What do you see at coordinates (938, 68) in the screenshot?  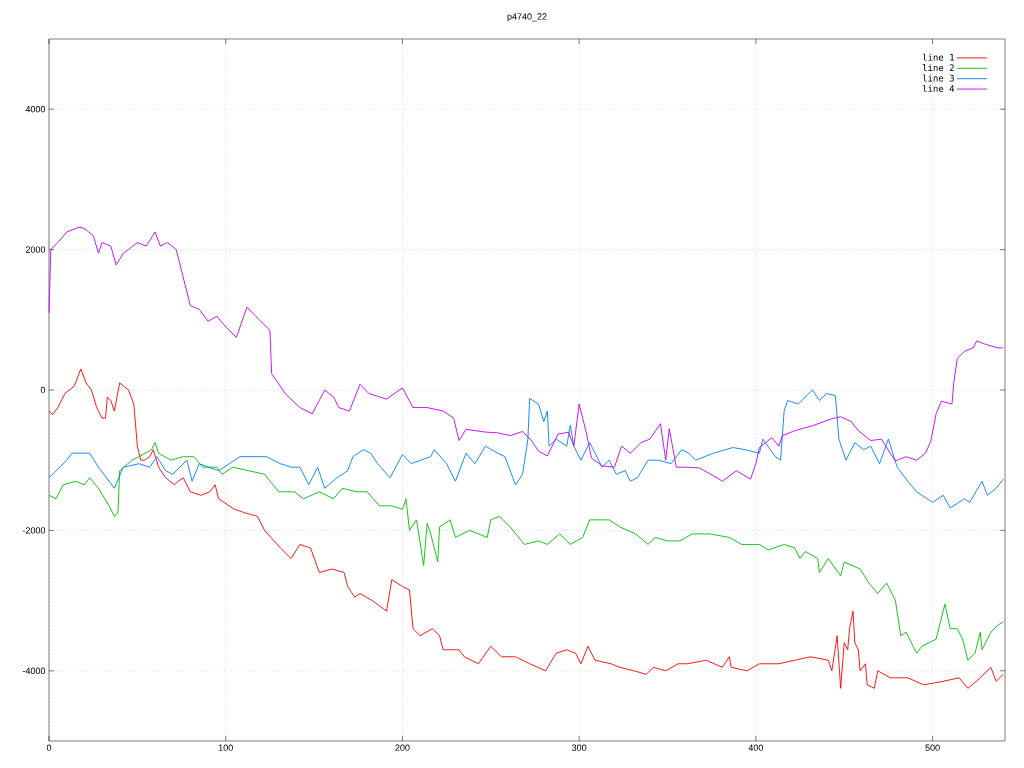 I see `legend-label: line 2` at bounding box center [938, 68].